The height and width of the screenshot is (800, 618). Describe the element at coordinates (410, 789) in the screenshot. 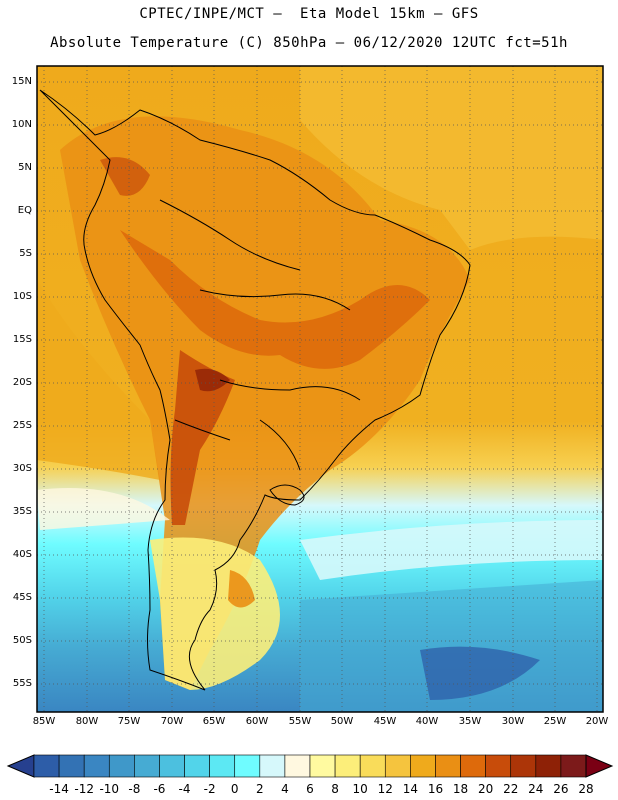

I see `color-bar-label: 14` at that location.